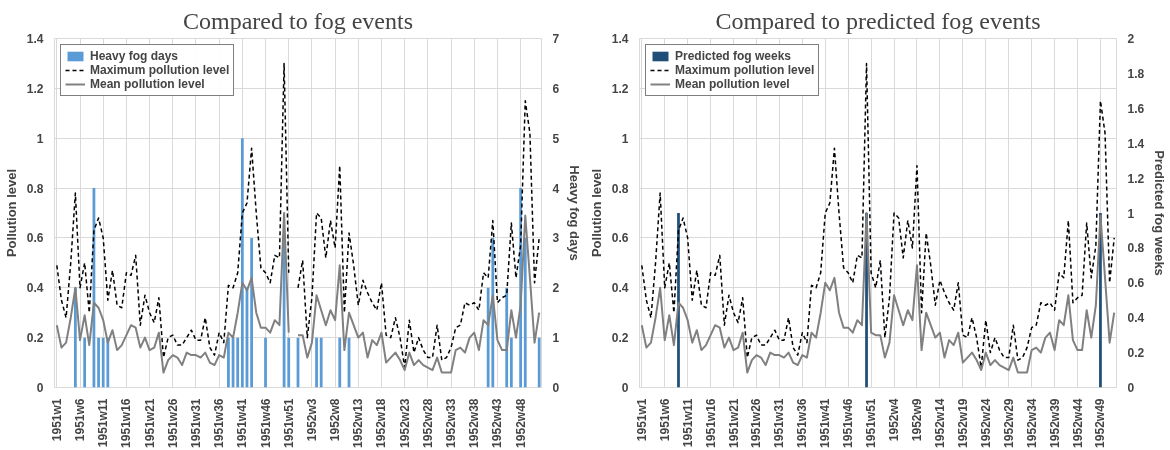  What do you see at coordinates (878, 293) in the screenshot?
I see `line-series` at bounding box center [878, 293].